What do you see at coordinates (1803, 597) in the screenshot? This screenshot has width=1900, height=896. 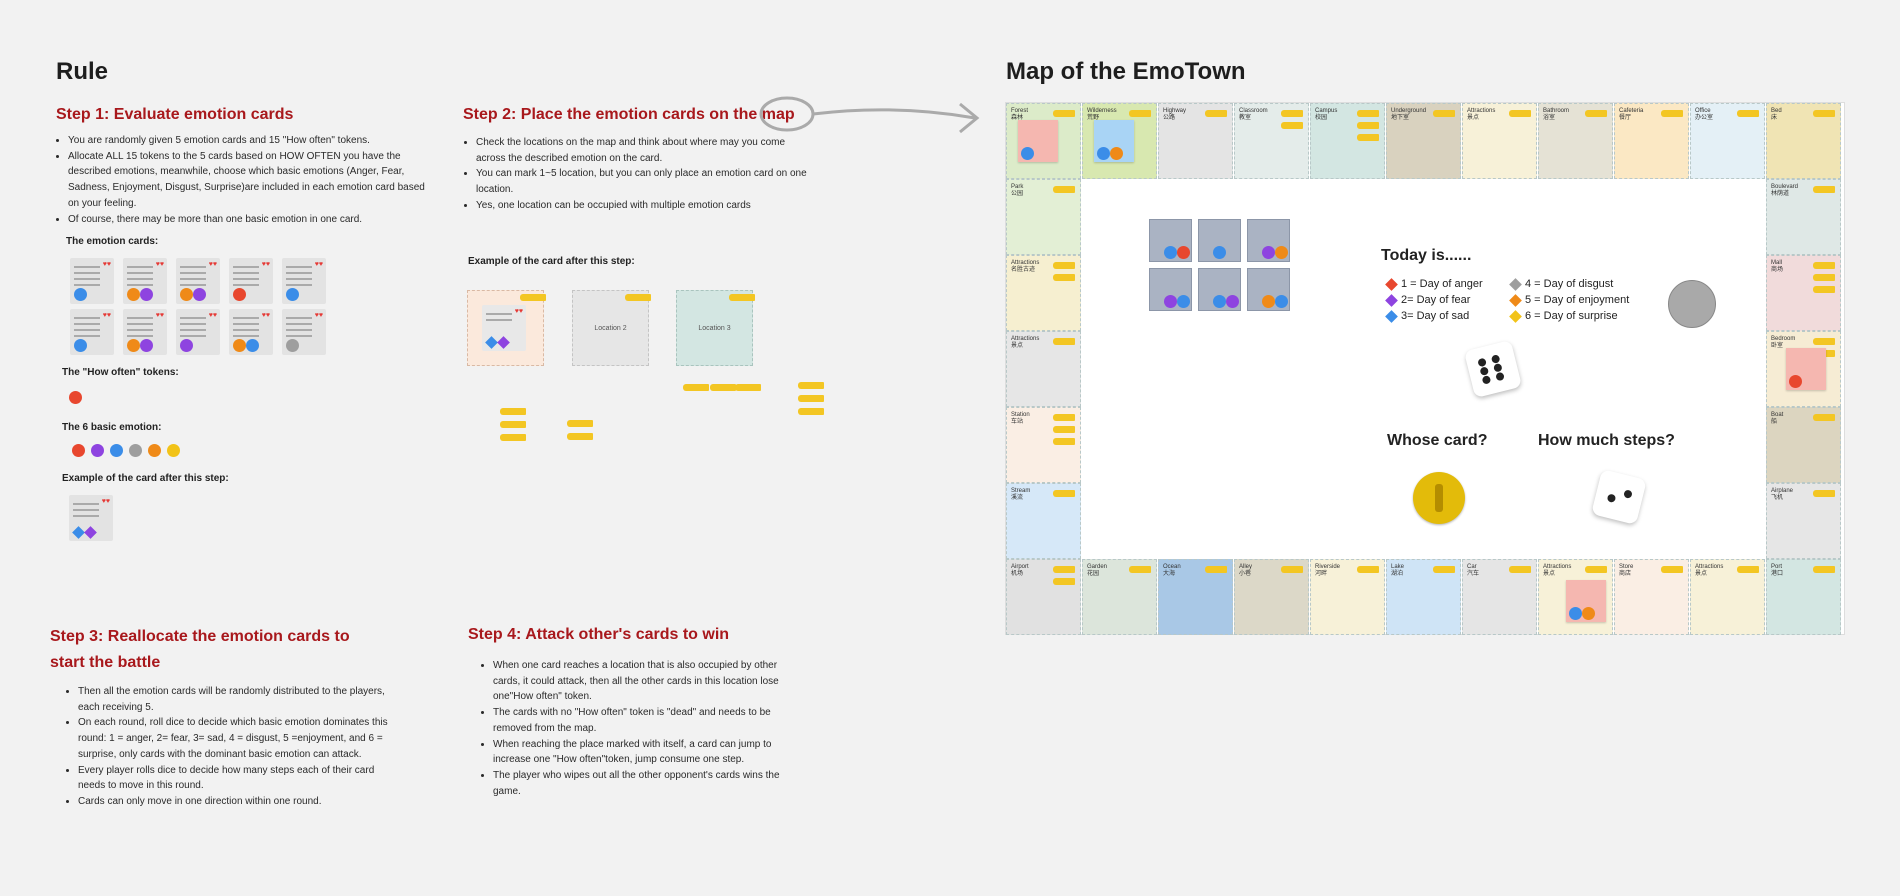 I see `board-cell: Port 港口` at bounding box center [1803, 597].